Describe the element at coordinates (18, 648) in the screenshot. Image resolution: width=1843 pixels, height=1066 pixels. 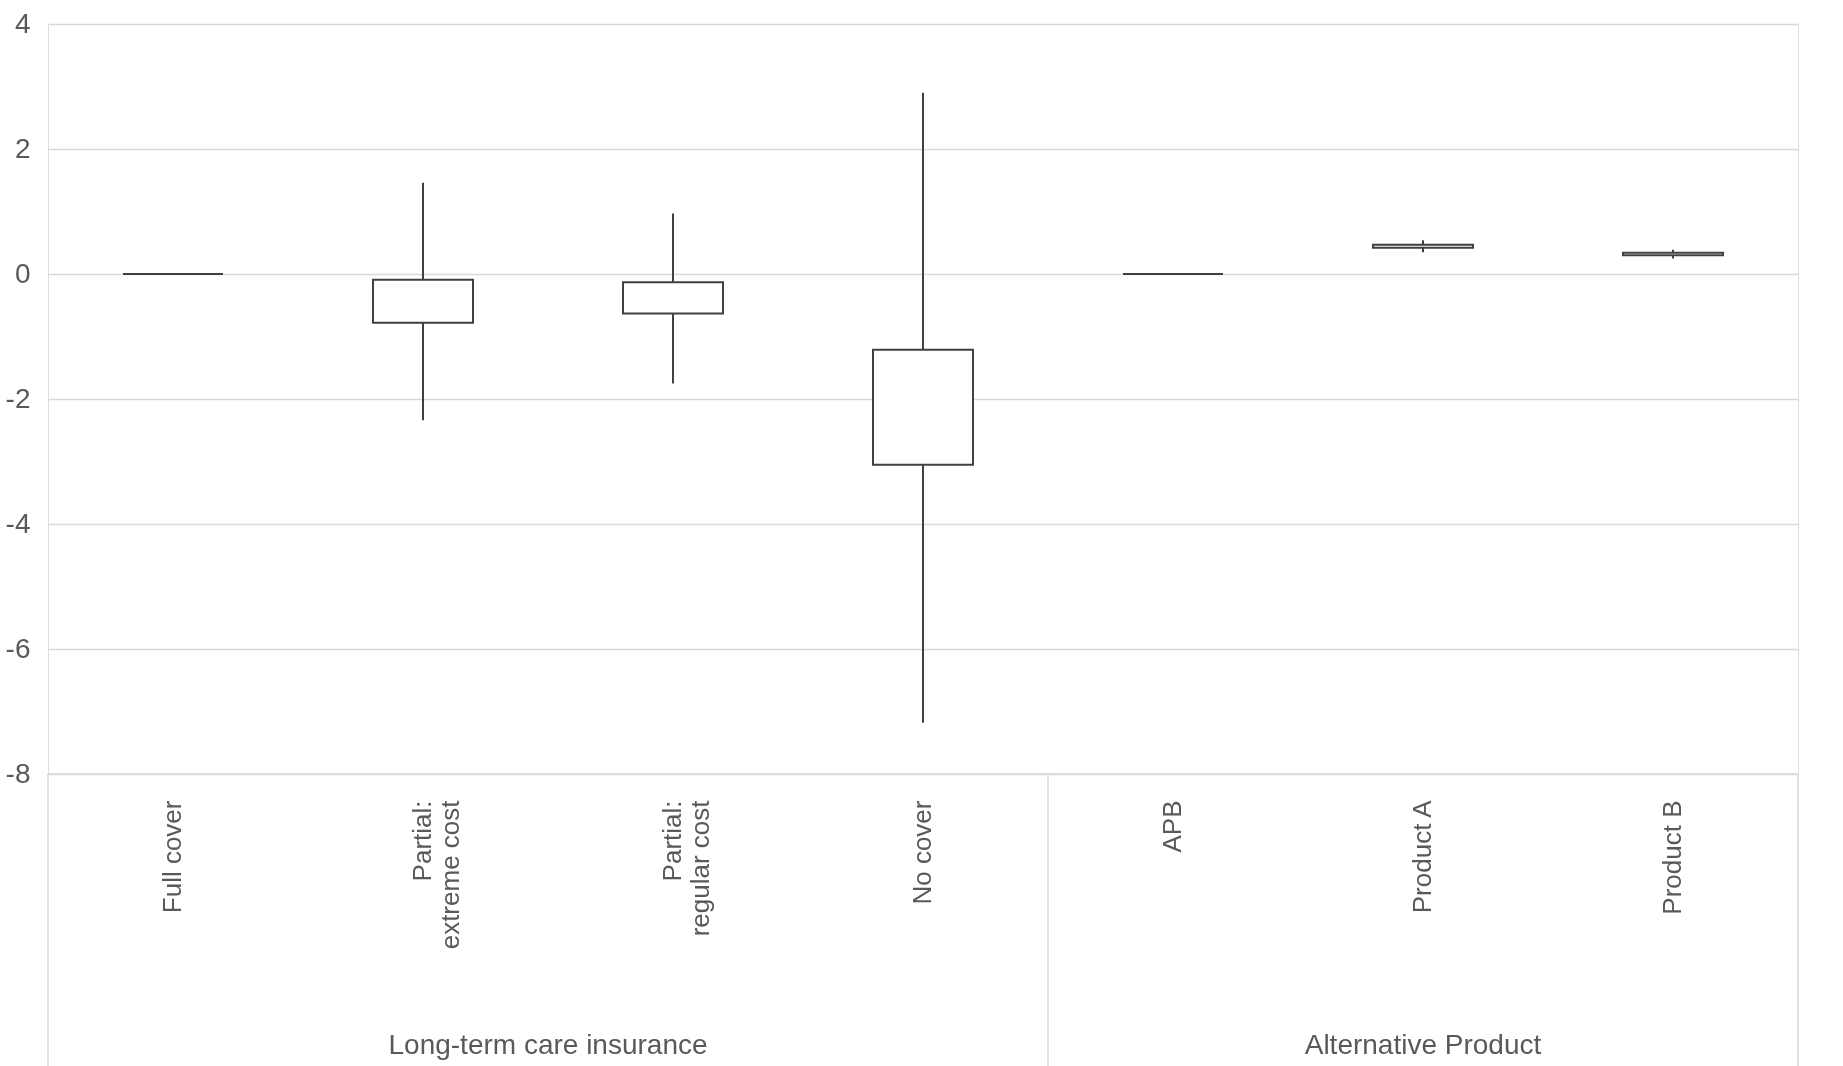
I see `y-tick-label: -6` at that location.